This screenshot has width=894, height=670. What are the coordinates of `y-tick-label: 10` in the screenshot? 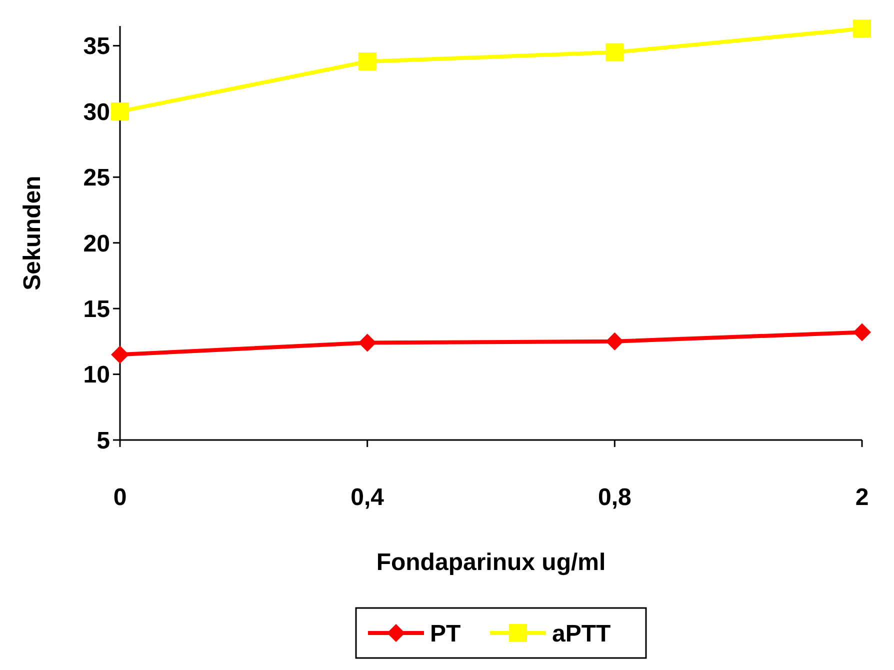 It's located at (96, 375).